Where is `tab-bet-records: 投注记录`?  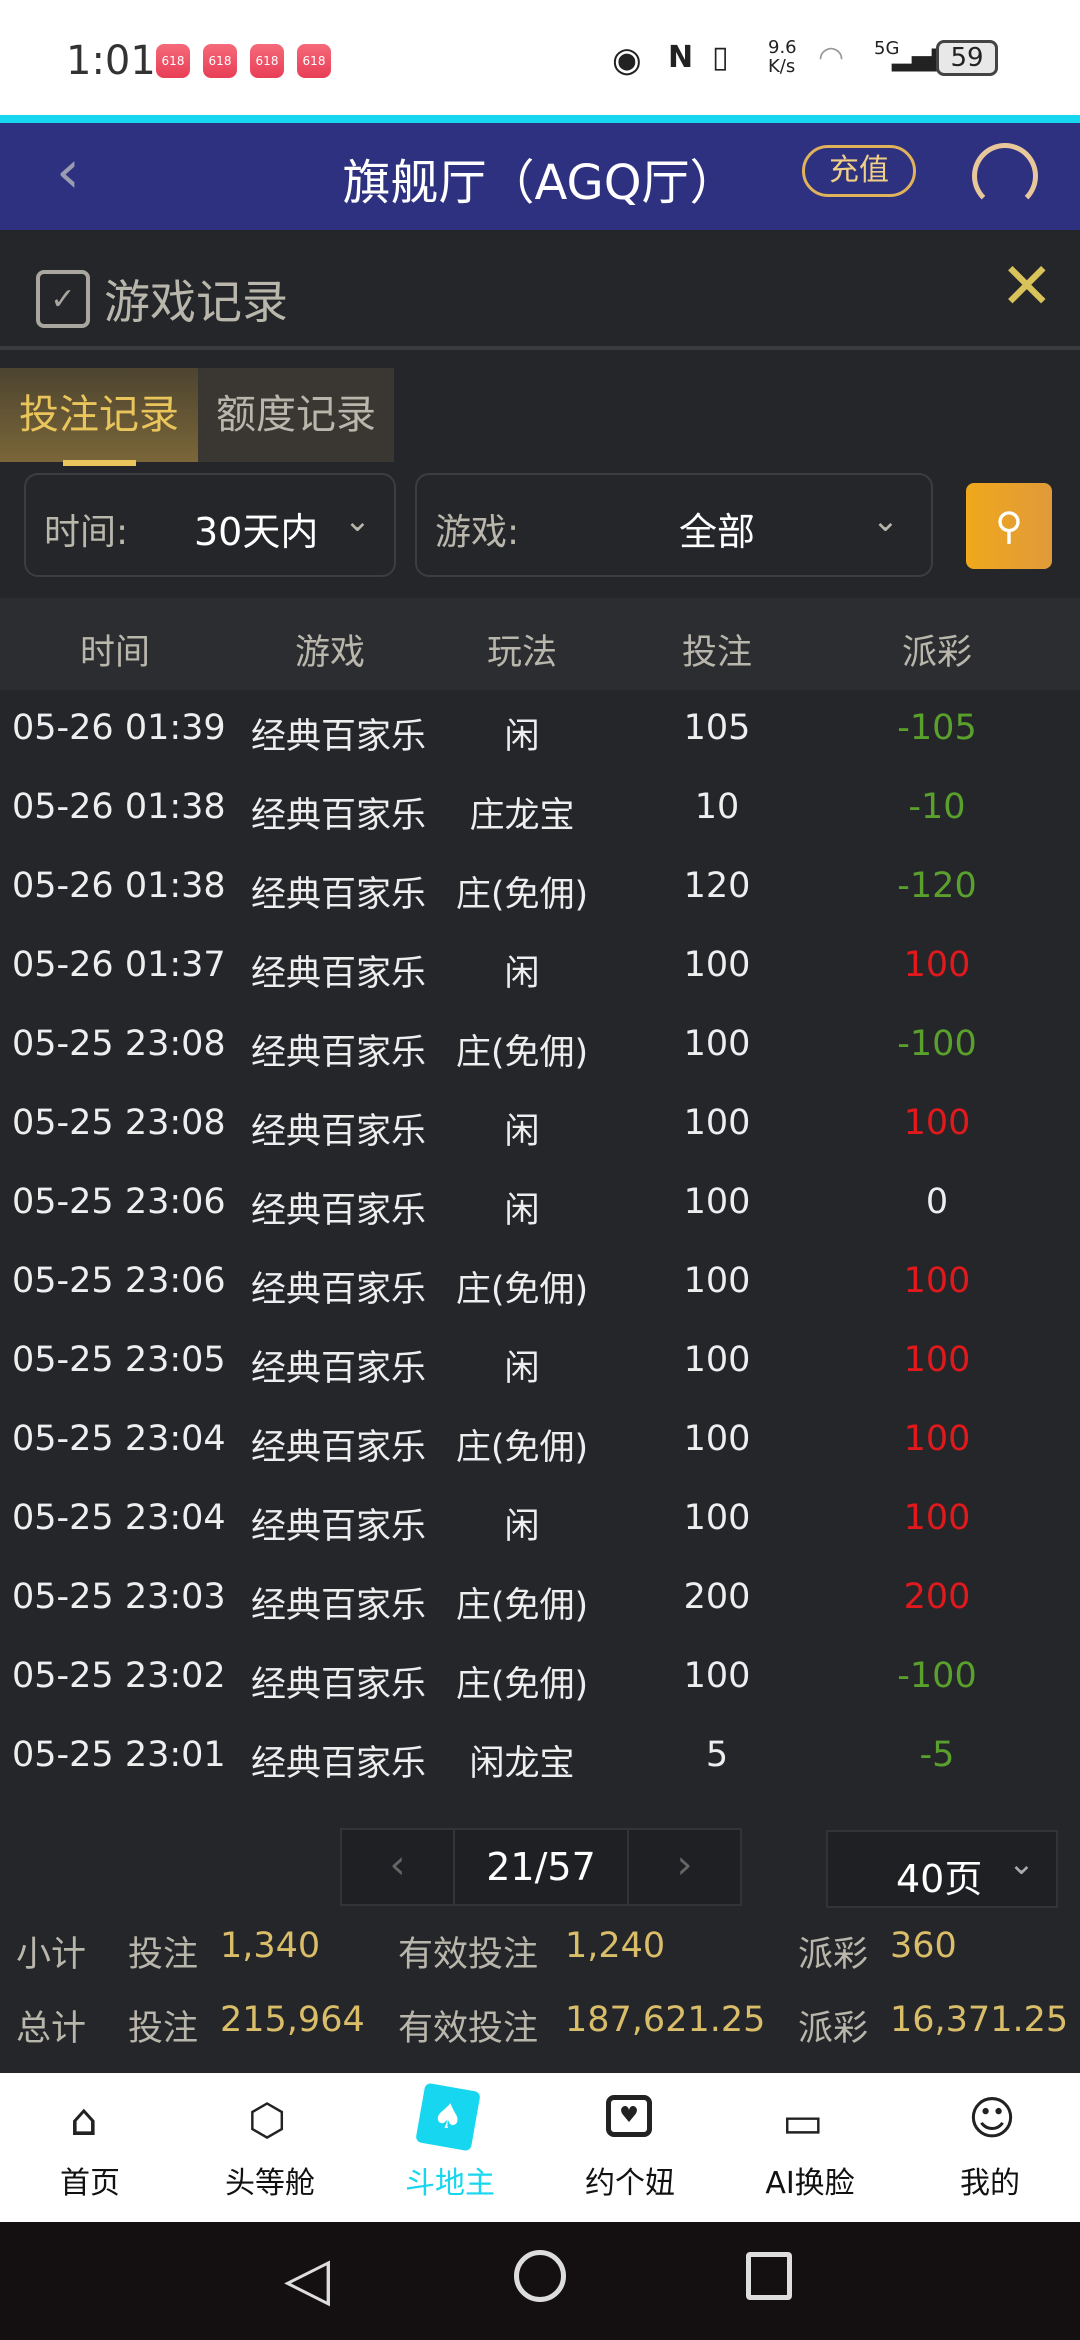
tab-bet-records: 投注记录 is located at coordinates (99, 415).